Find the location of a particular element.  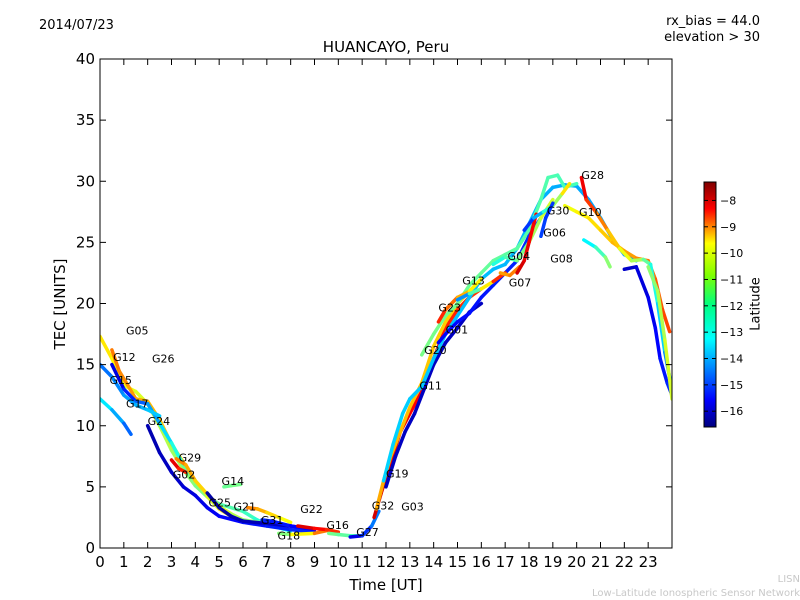

trace-g02 is located at coordinates (178, 466).